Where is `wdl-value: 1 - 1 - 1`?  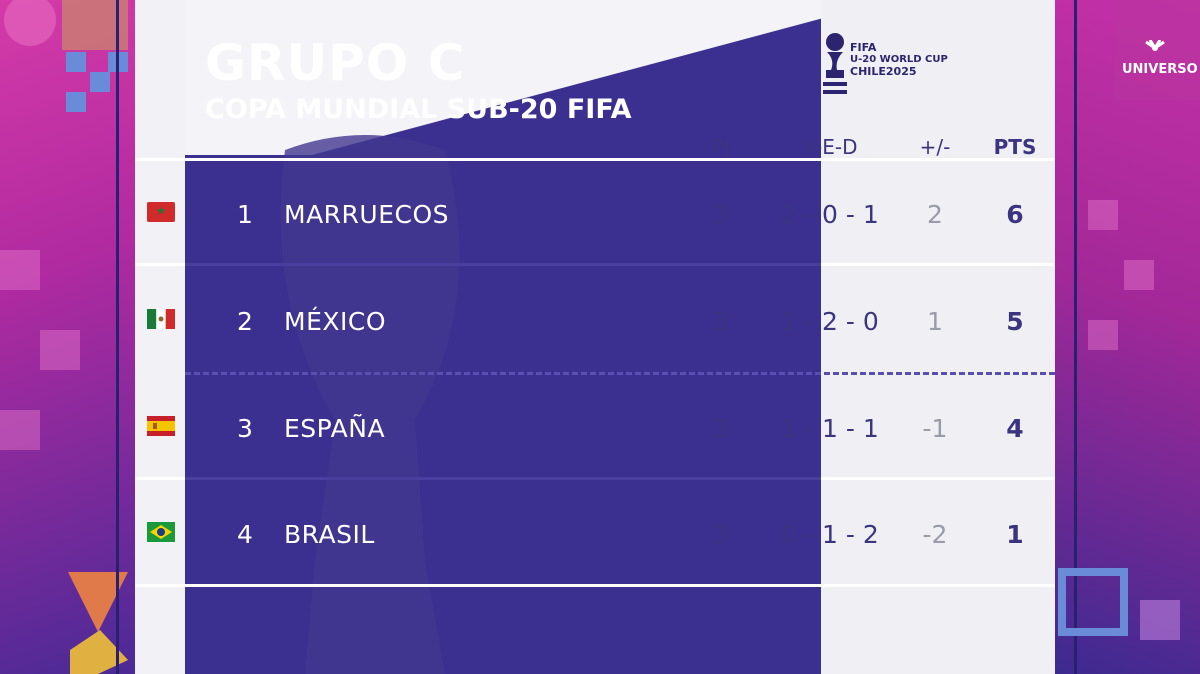
wdl-value: 1 - 1 - 1 is located at coordinates (830, 428).